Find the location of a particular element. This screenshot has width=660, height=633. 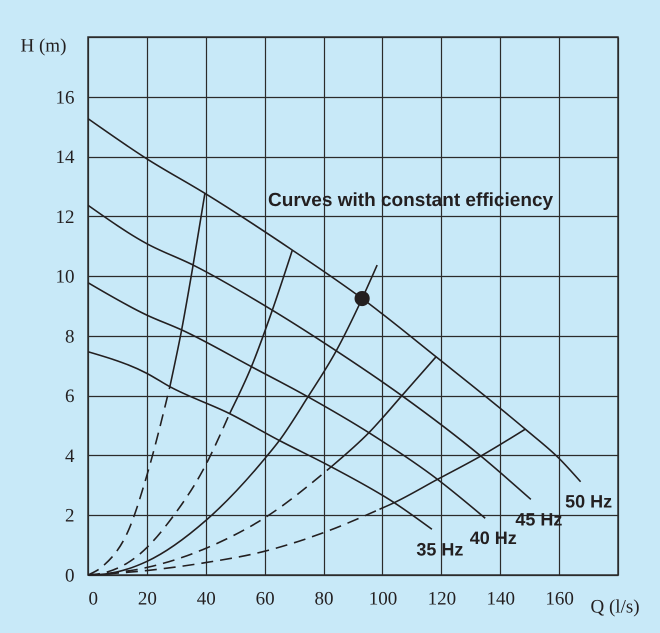

series-label: 50 Hz is located at coordinates (588, 502).